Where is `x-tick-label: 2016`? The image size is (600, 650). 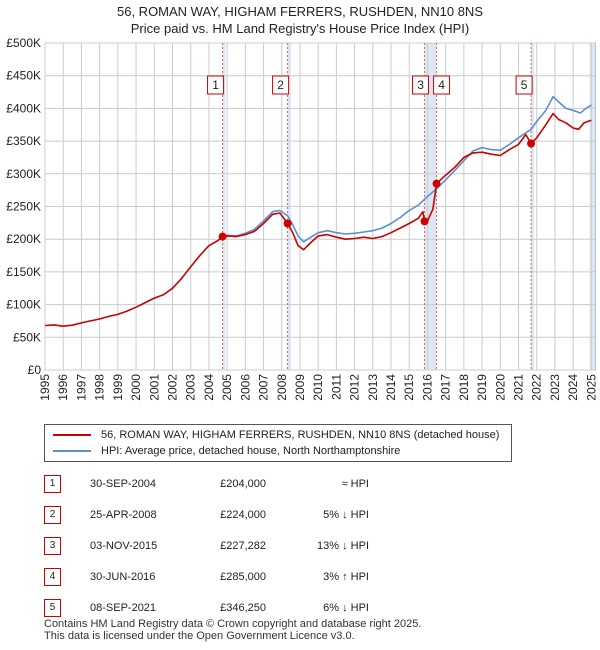
x-tick-label: 2016 is located at coordinates (427, 387).